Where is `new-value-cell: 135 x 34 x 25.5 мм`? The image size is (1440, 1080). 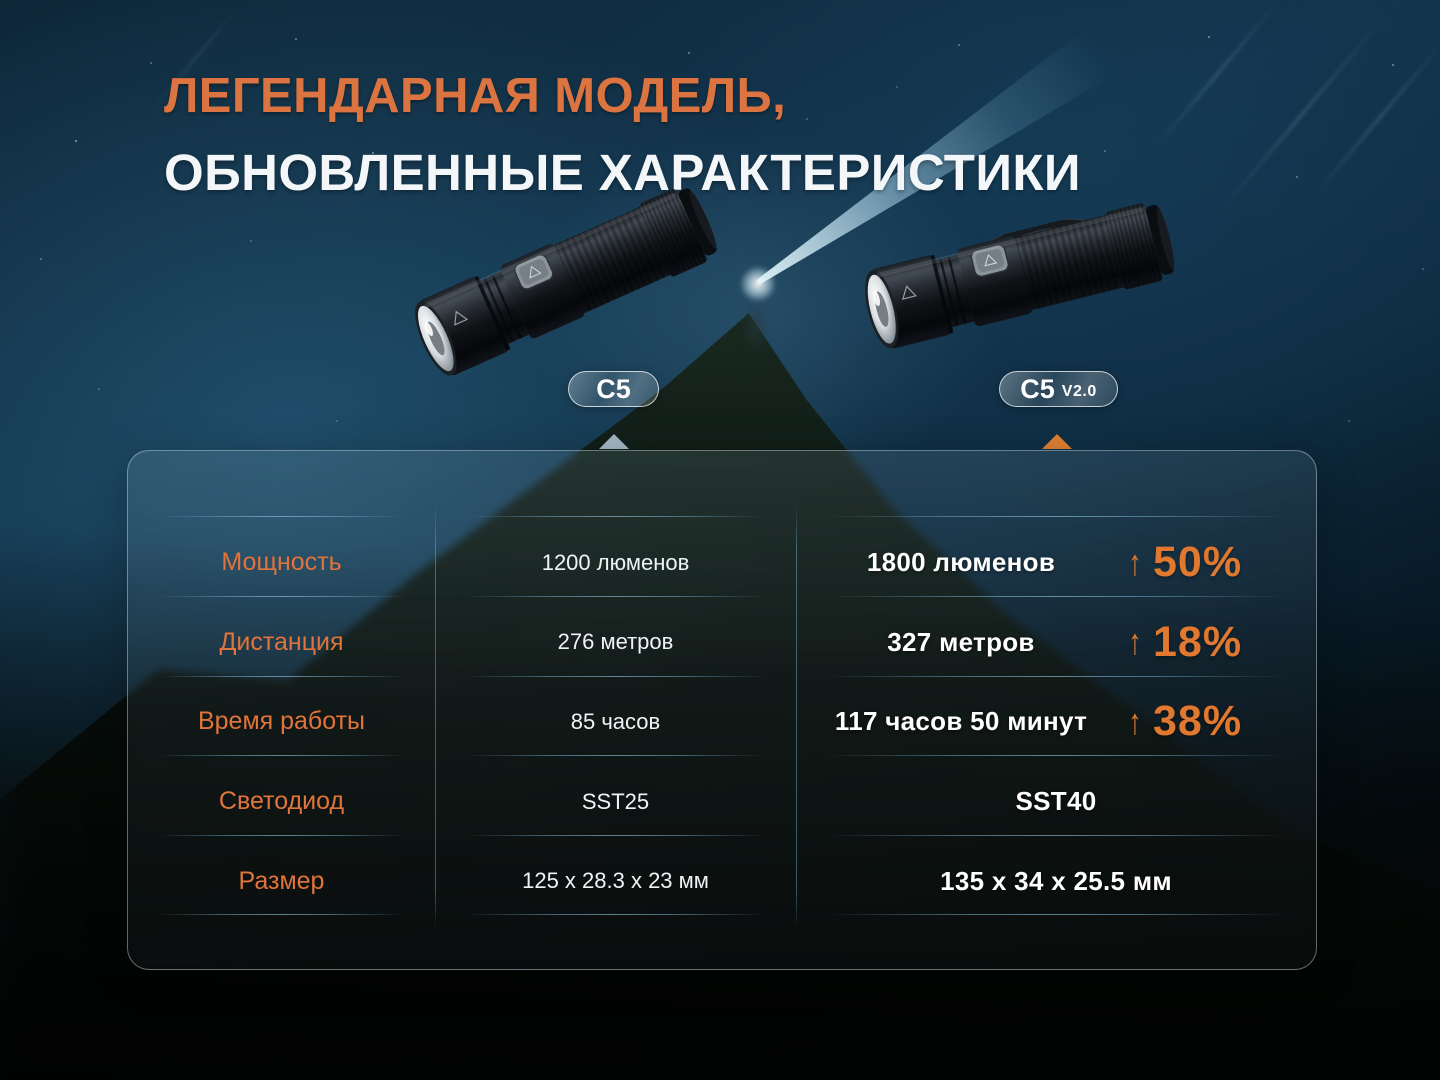 new-value-cell: 135 x 34 x 25.5 мм is located at coordinates (1056, 881).